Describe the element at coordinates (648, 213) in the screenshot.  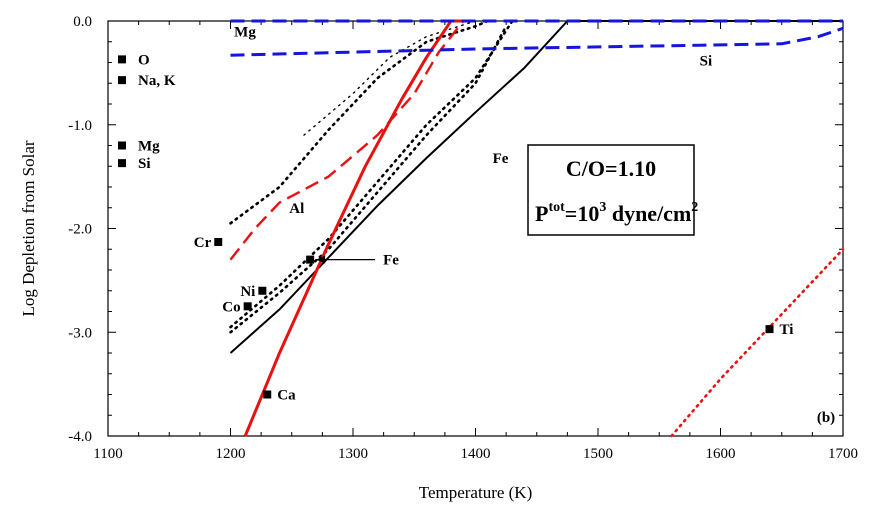
I see `pressure-units: dyne/cm` at that location.